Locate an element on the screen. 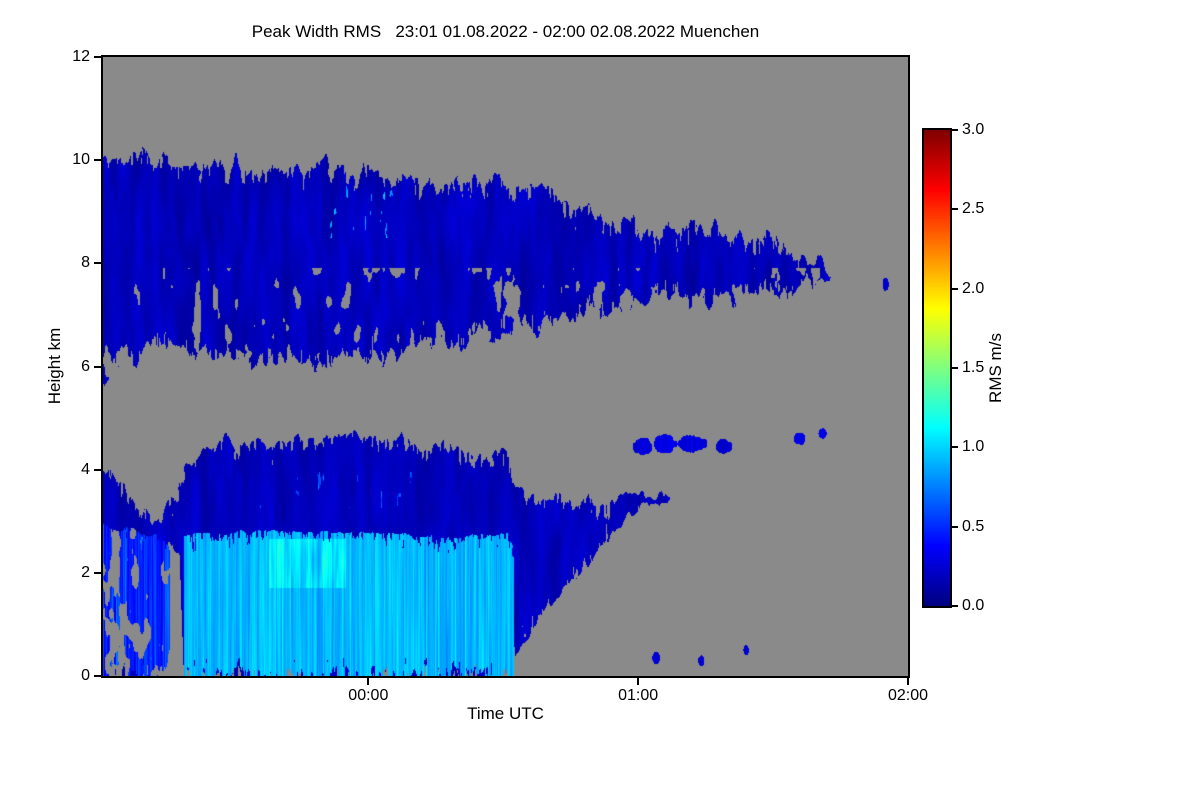 The height and width of the screenshot is (800, 1200). y-tick-label: 12 is located at coordinates (81, 56).